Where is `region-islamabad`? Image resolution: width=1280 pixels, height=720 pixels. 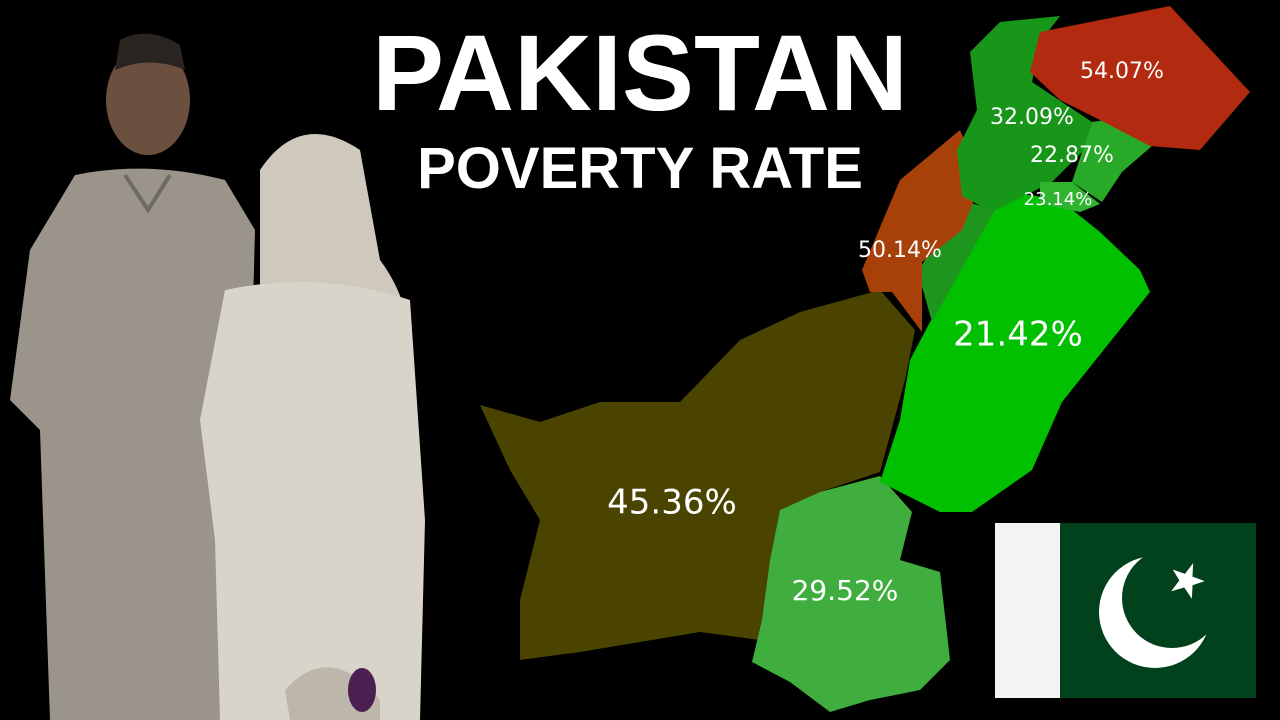
region-islamabad is located at coordinates (1070, 197).